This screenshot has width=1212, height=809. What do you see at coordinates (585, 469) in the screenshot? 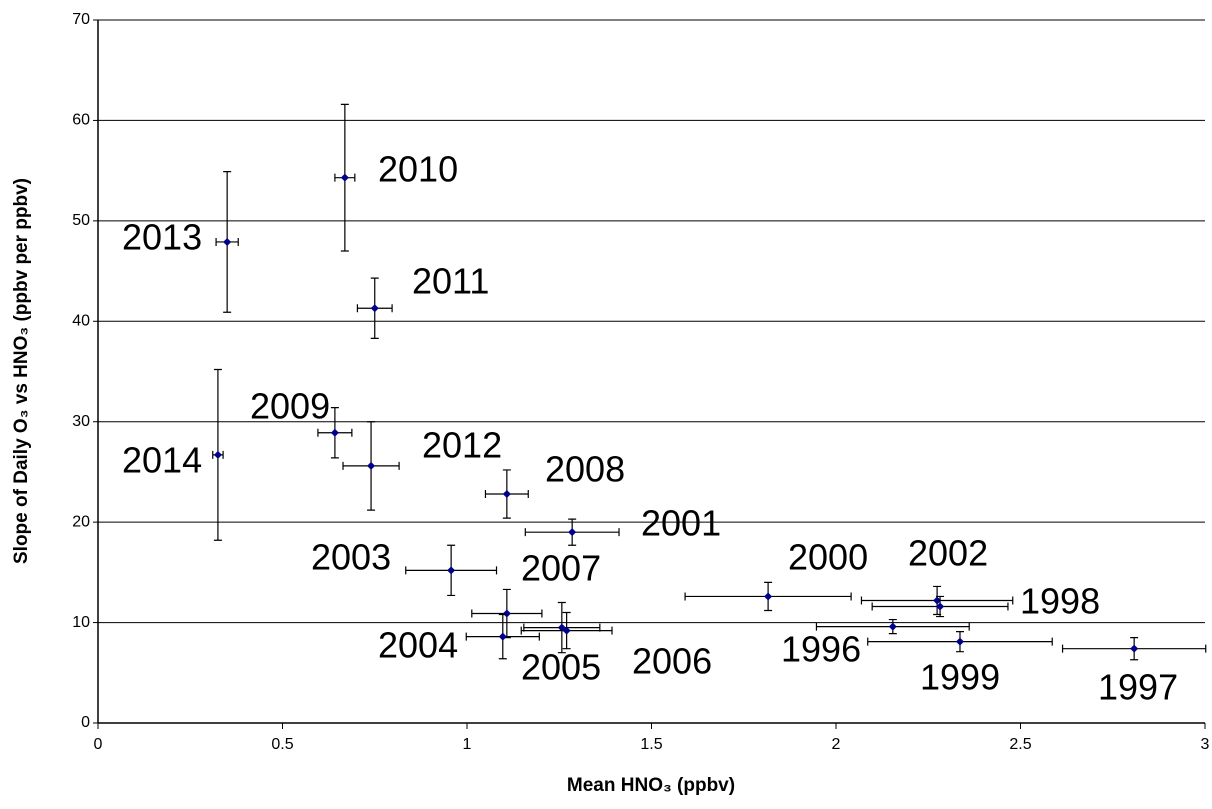
I see `point-label: 2008` at bounding box center [585, 469].